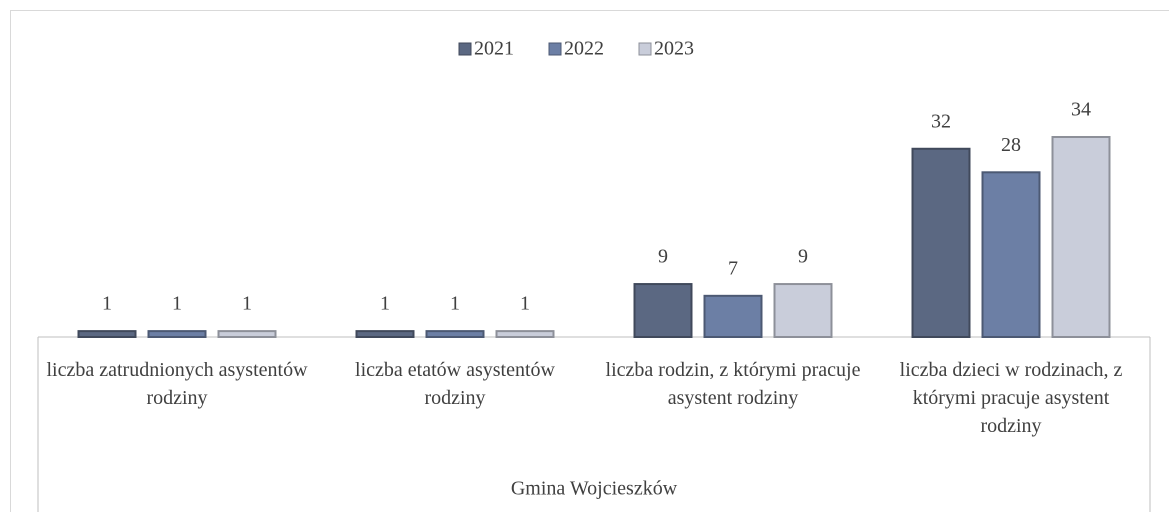  I want to click on data-label: 7, so click(733, 268).